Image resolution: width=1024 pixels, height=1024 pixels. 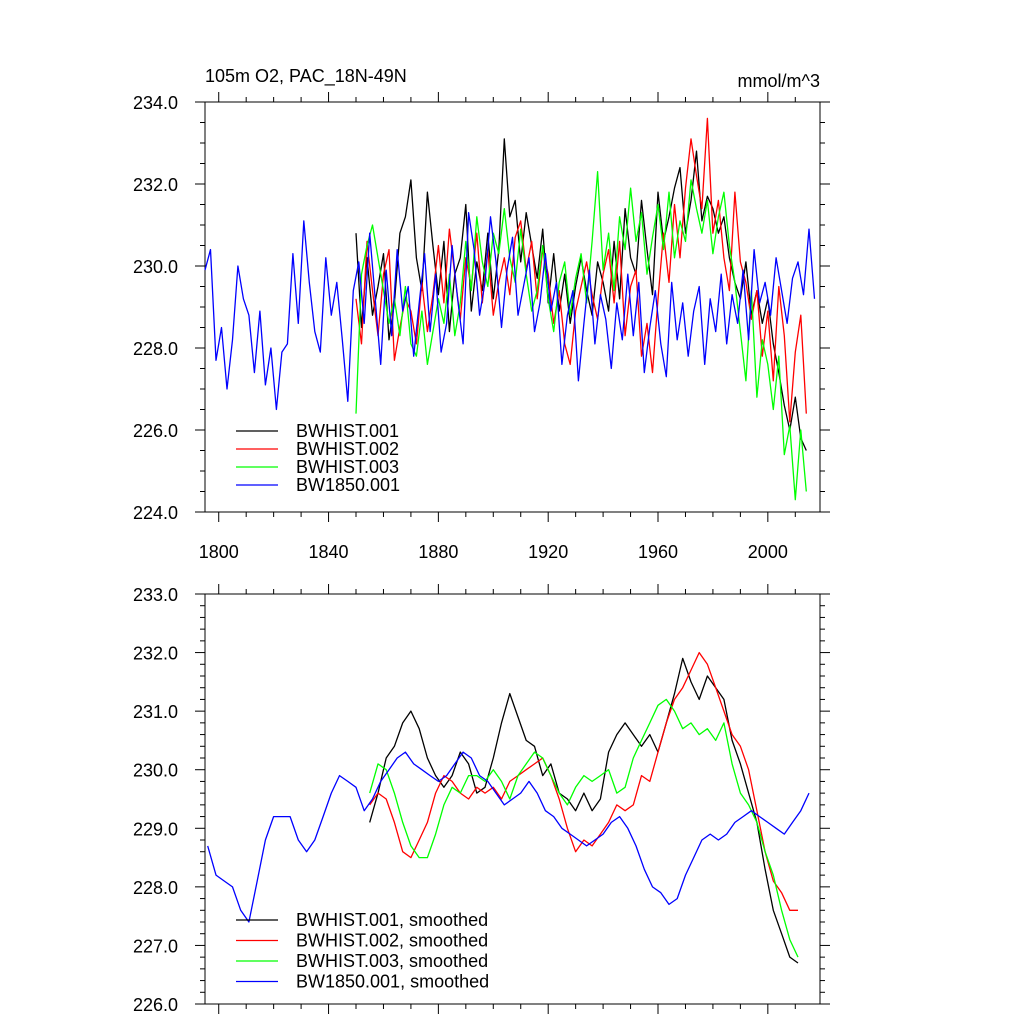 What do you see at coordinates (779, 81) in the screenshot?
I see `units-label: mmol/m^3` at bounding box center [779, 81].